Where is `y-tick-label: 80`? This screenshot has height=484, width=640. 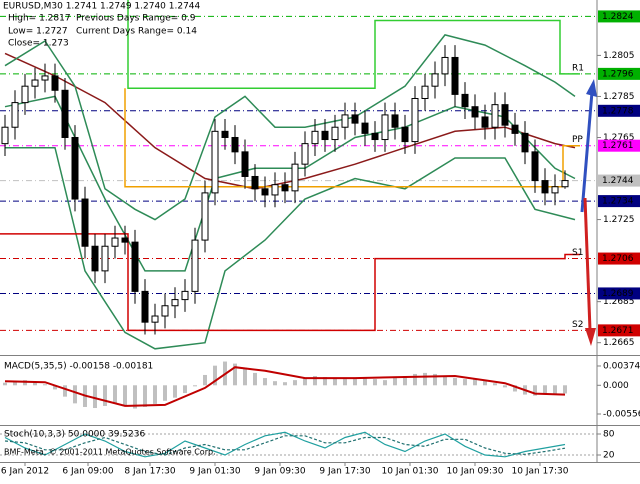 y-tick-label: 80 is located at coordinates (609, 435).